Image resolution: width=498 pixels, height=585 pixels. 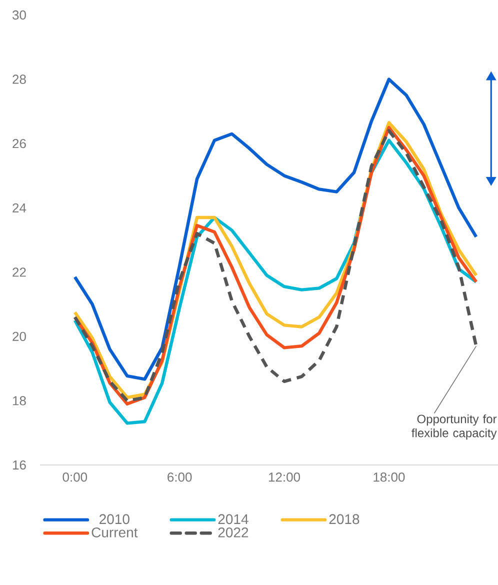 I want to click on y-tick-label: 28, so click(x=19, y=79).